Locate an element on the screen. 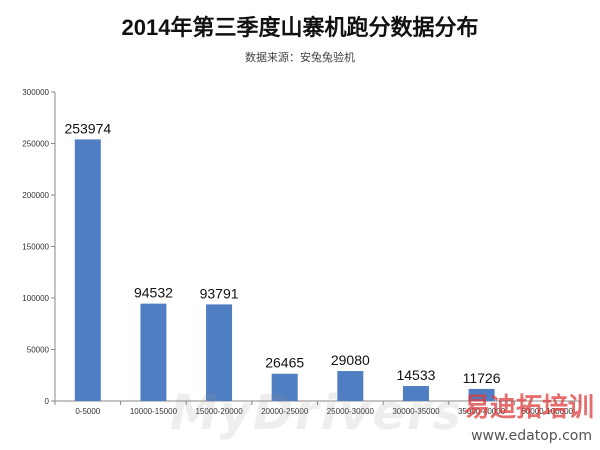 Image resolution: width=600 pixels, height=450 pixels. y-tick-label: 250000 is located at coordinates (35, 144).